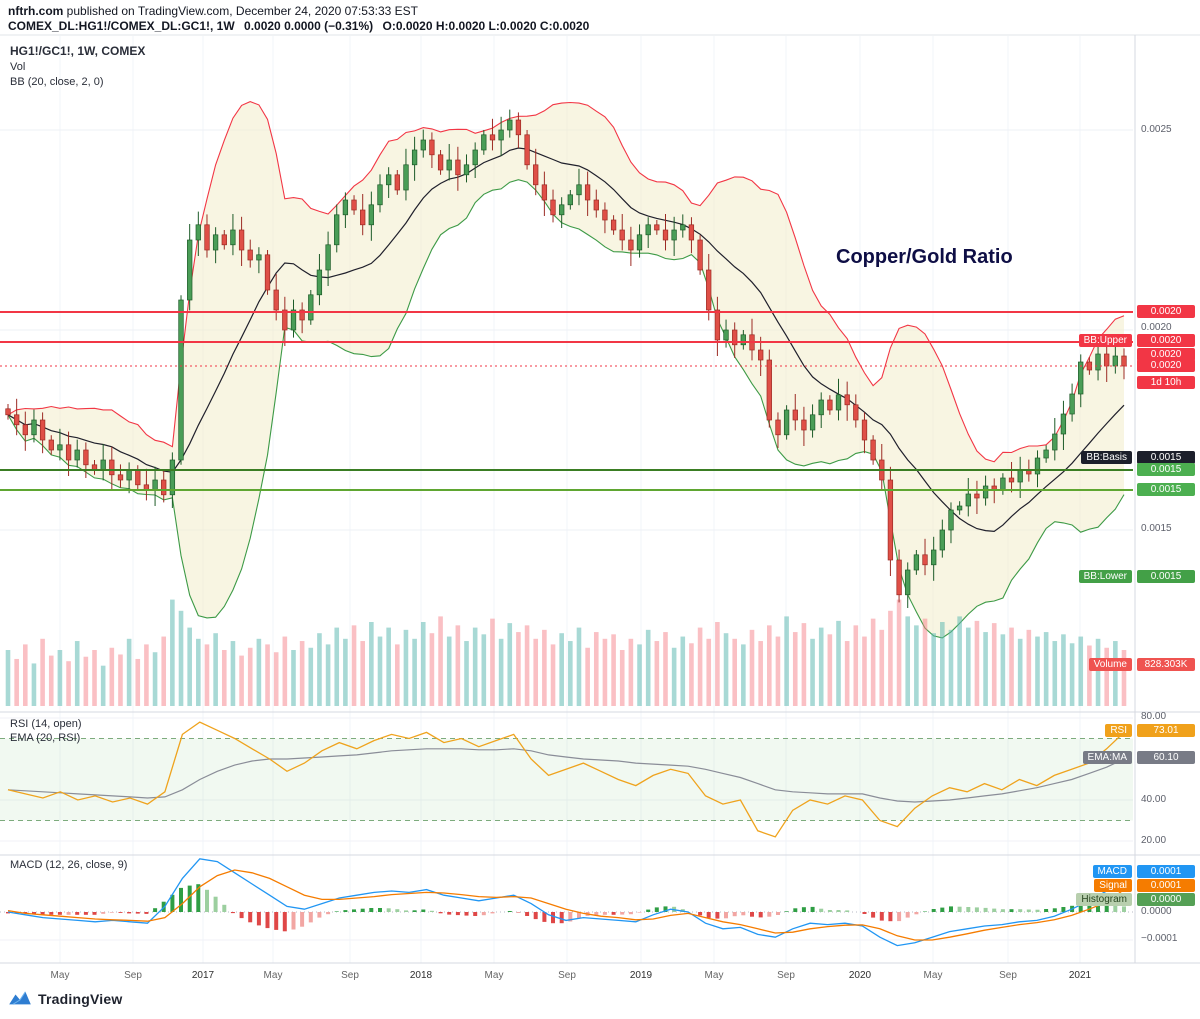 The width and height of the screenshot is (1200, 1019). What do you see at coordinates (1166, 340) in the screenshot?
I see `bb-upper-value-badge: 0.0020` at bounding box center [1166, 340].